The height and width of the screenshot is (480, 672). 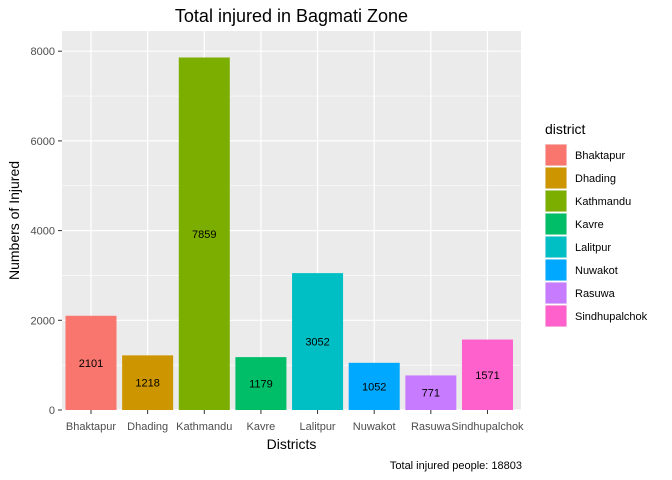 I want to click on x-tick-label: Kathmandu, so click(x=204, y=427).